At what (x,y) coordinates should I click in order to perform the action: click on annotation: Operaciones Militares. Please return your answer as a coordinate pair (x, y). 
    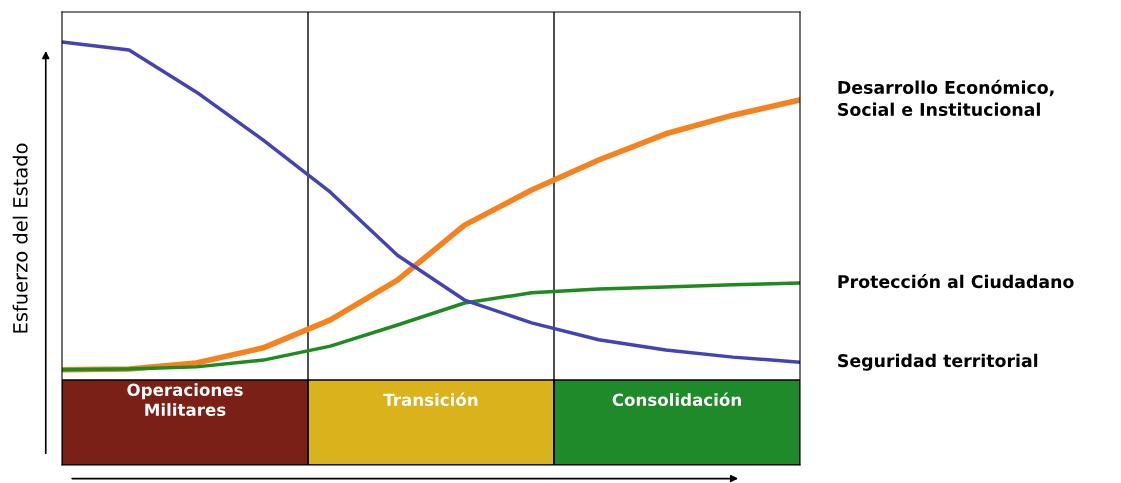
    Looking at the image, I should click on (185, 400).